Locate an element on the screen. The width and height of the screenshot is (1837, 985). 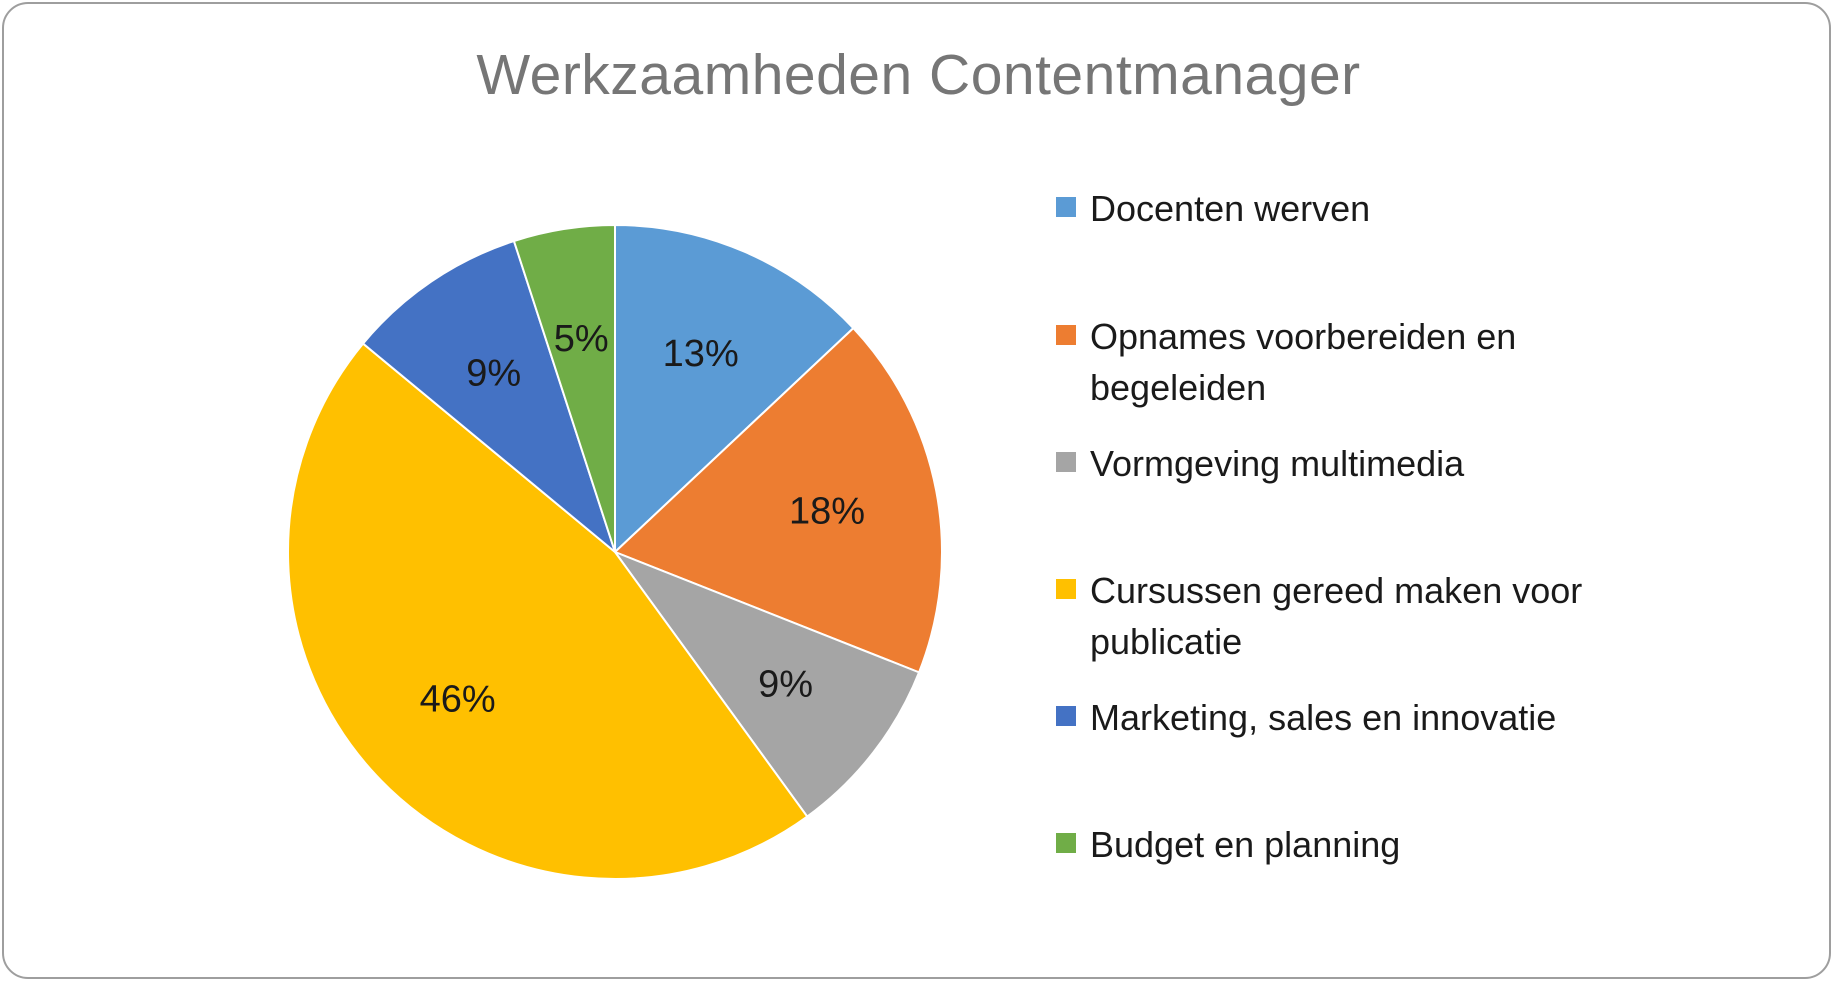
legend-item-marketing: Marketing, sales en innovatie is located at coordinates (1343, 717).